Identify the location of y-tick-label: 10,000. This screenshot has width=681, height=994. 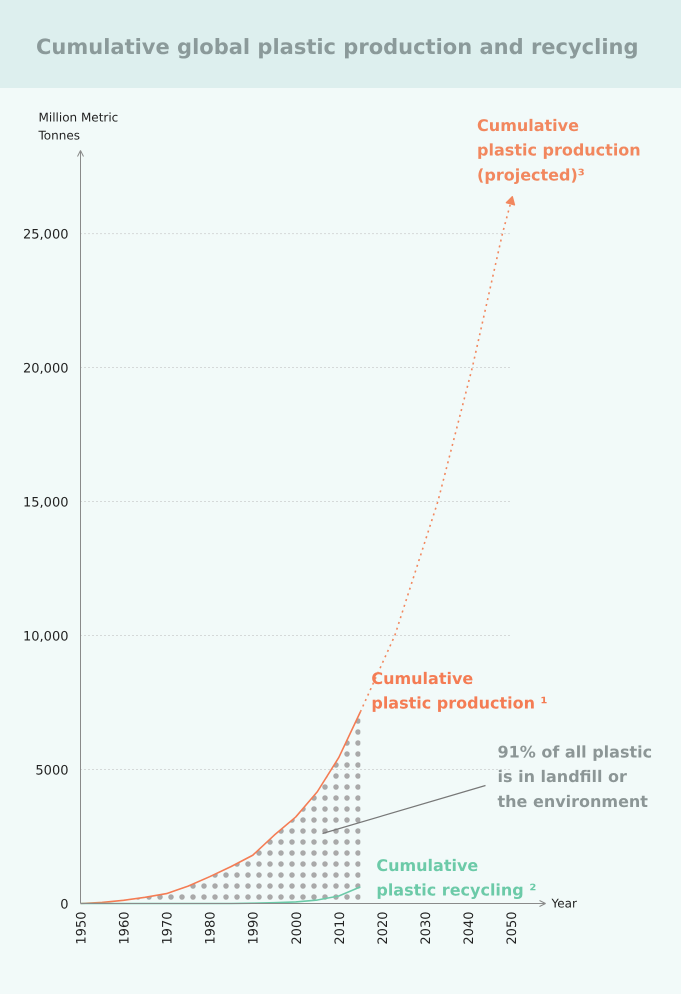
(46, 637).